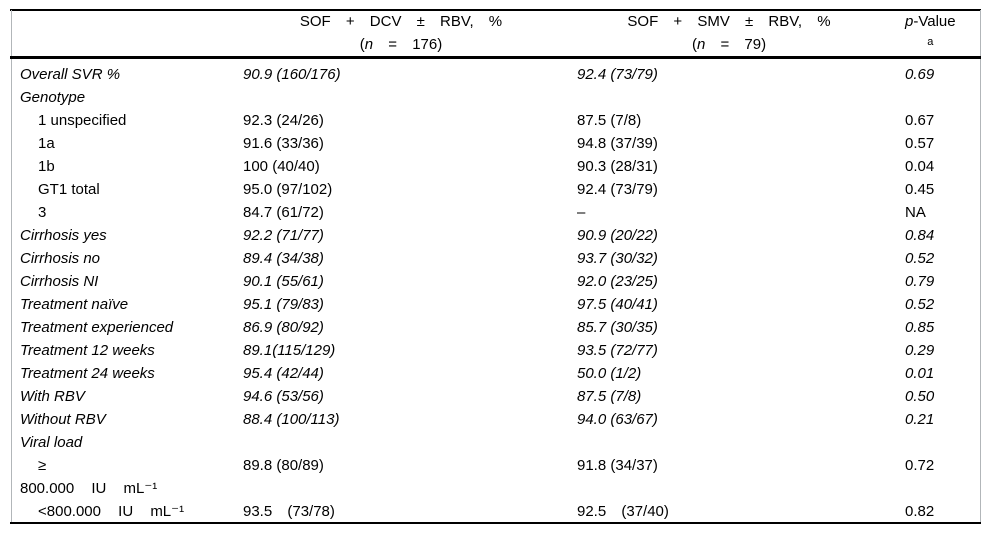 The image size is (992, 541). Describe the element at coordinates (74, 304) in the screenshot. I see `row-label: Treatment naïve` at that location.